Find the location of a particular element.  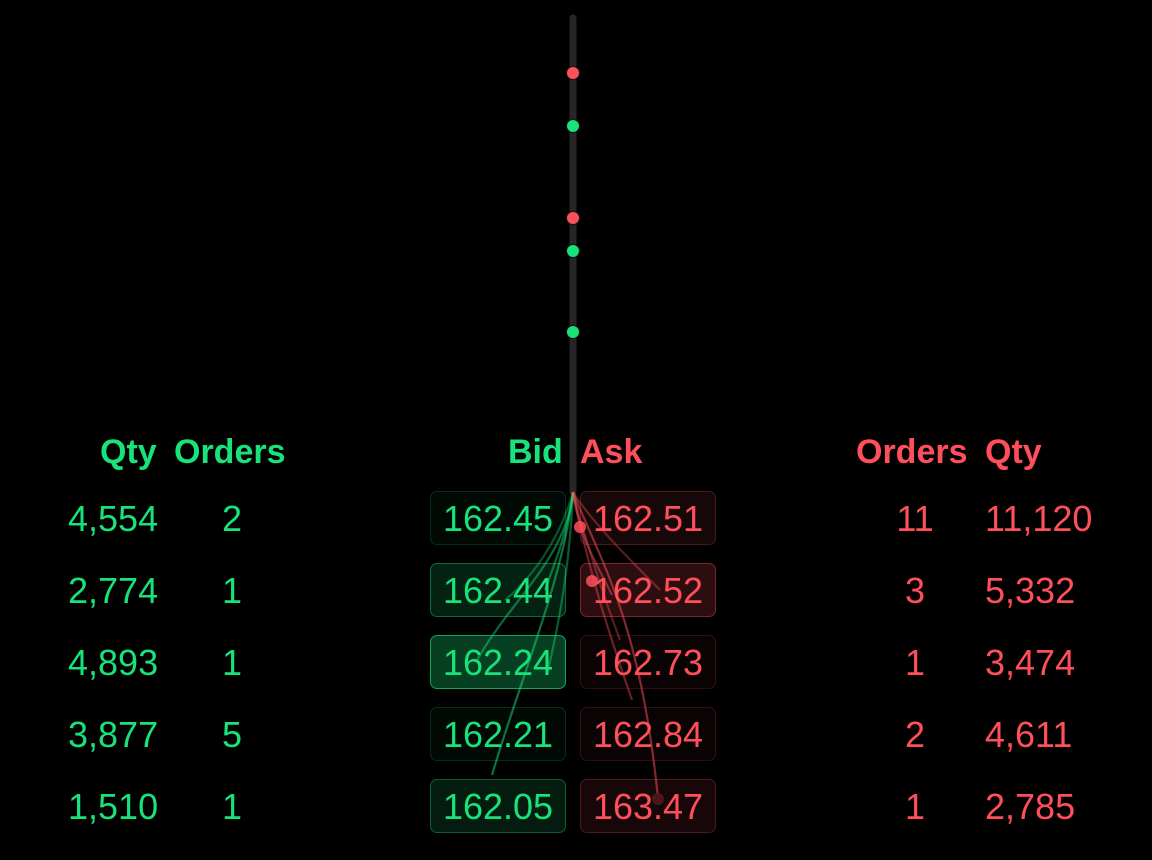

bid-price-header: Bid is located at coordinates (535, 452).